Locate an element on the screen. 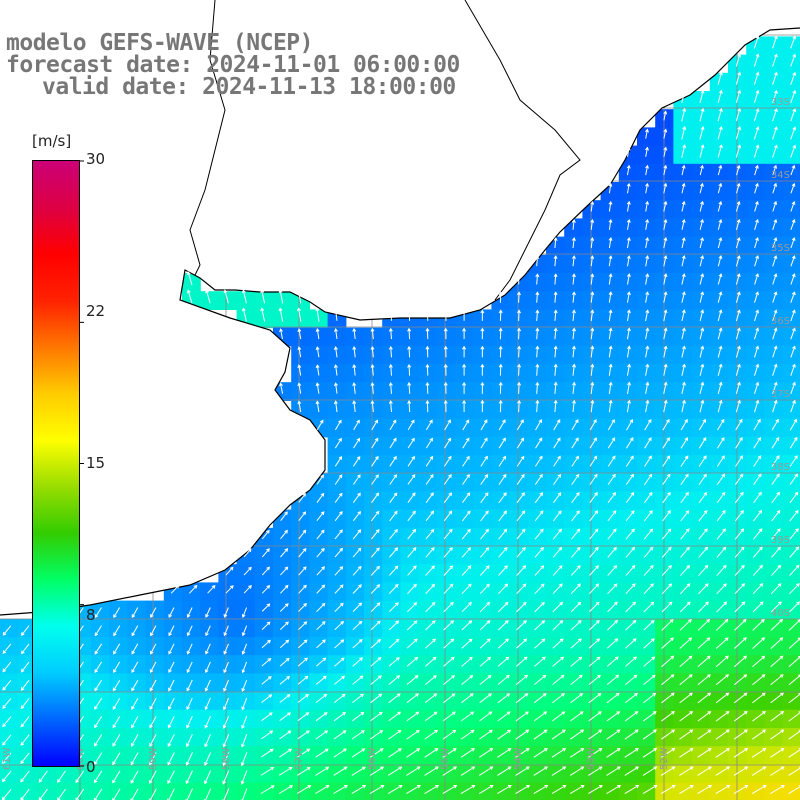  longitude-label: 52W is located at coordinates (664, 758).